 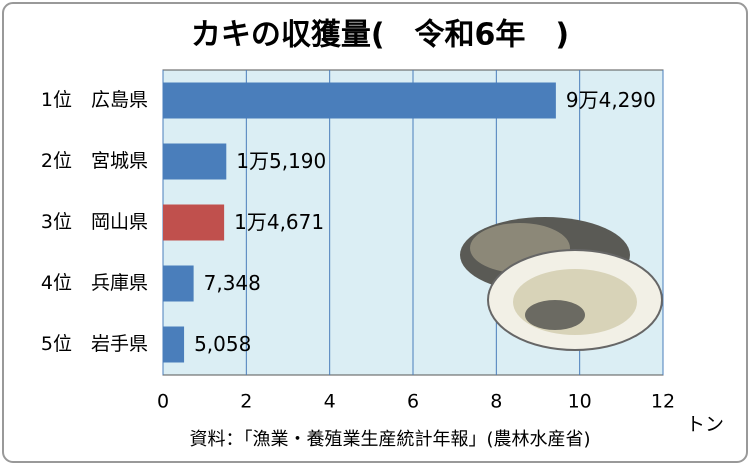 I want to click on x-tick-label: 10, so click(x=580, y=402).